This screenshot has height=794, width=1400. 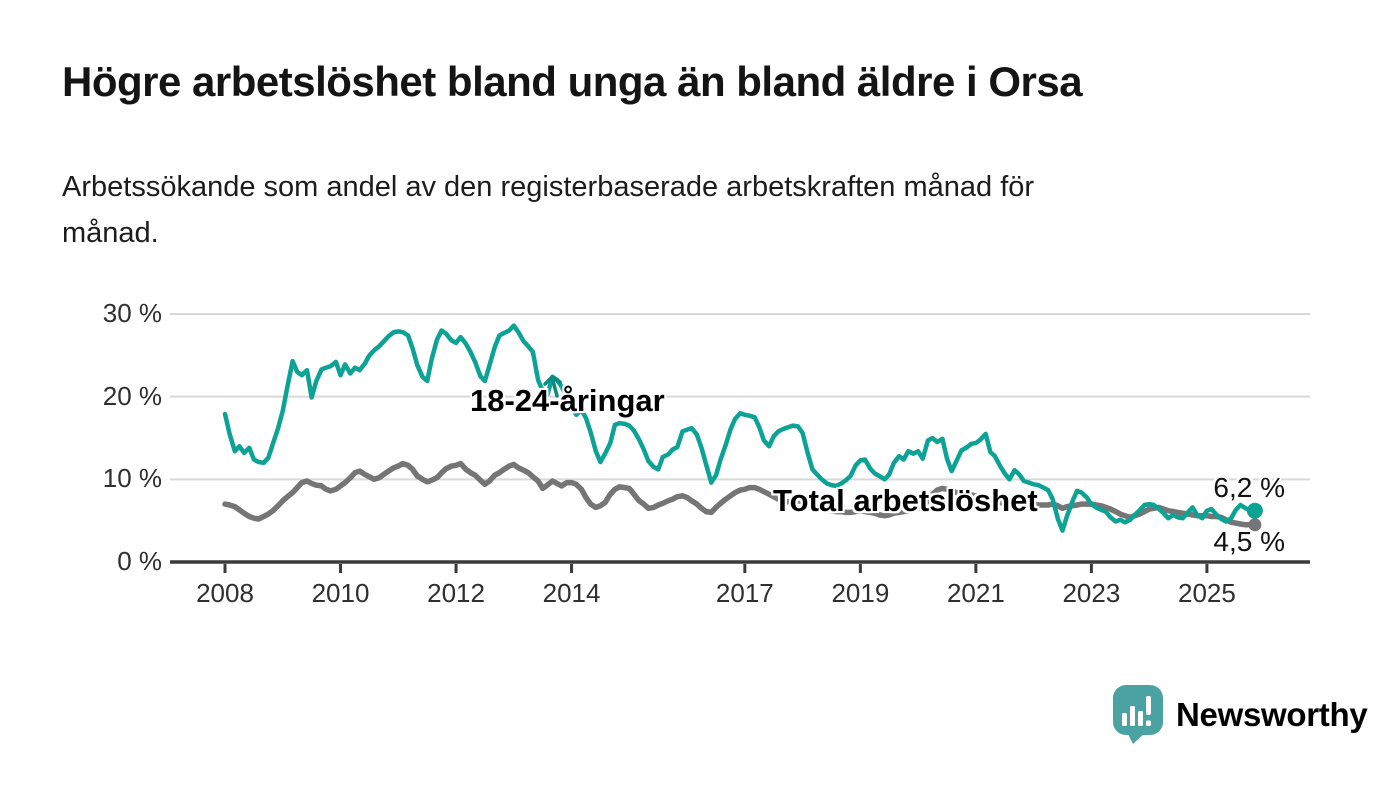 I want to click on newsworthy-logo: Newsworthy, so click(x=1240, y=714).